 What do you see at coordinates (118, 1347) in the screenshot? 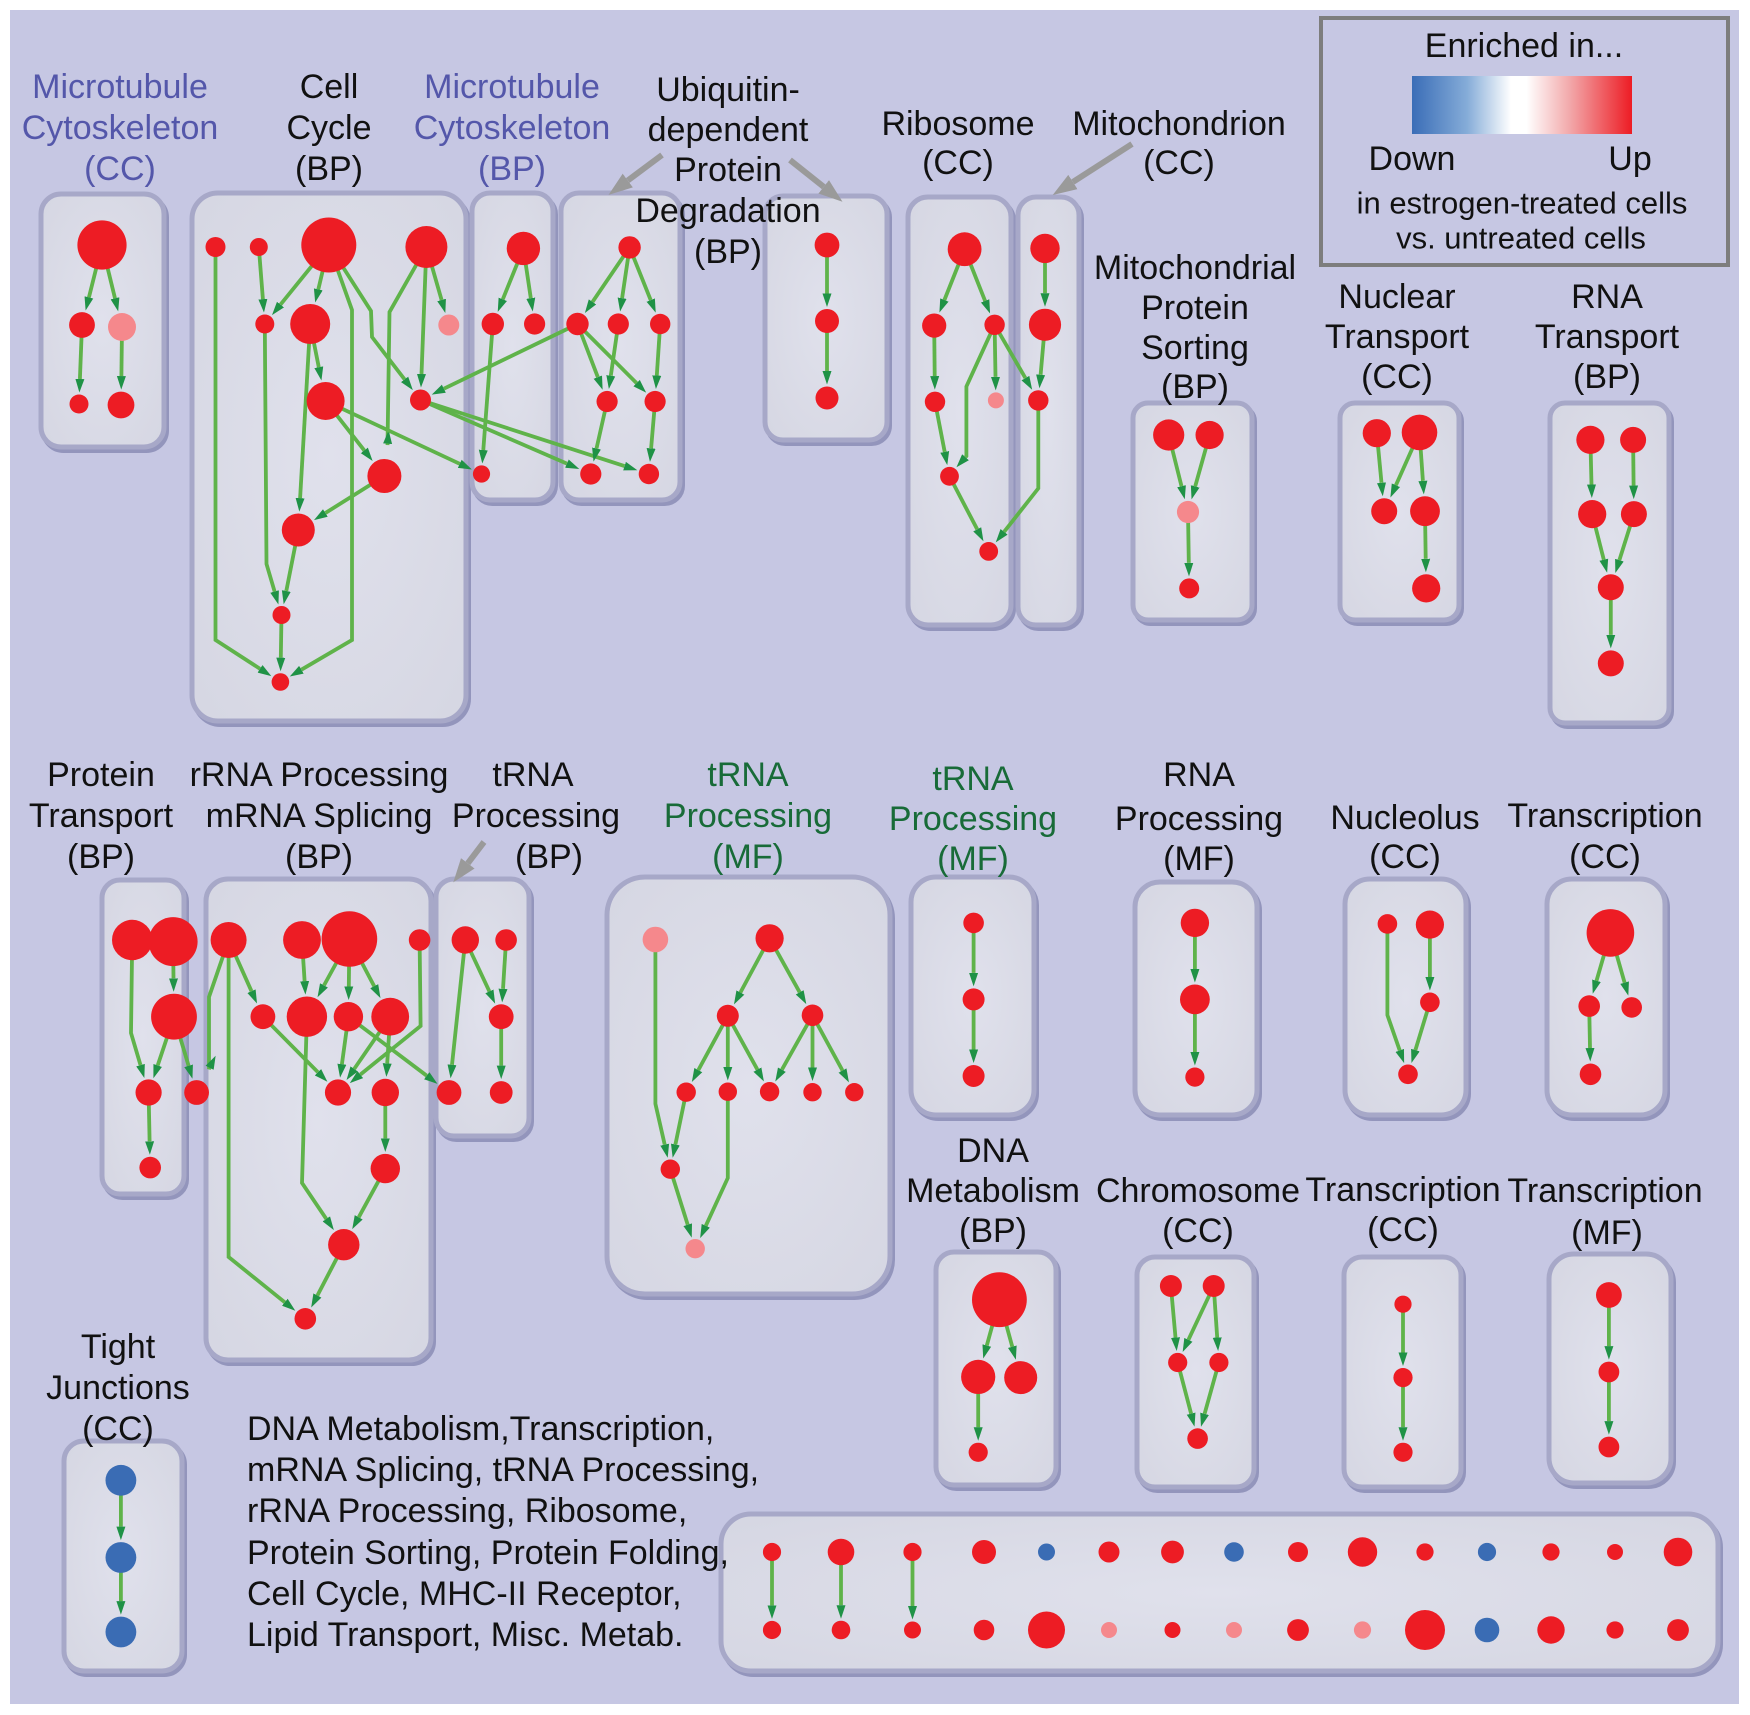
I see `svg-text: Tight` at bounding box center [118, 1347].